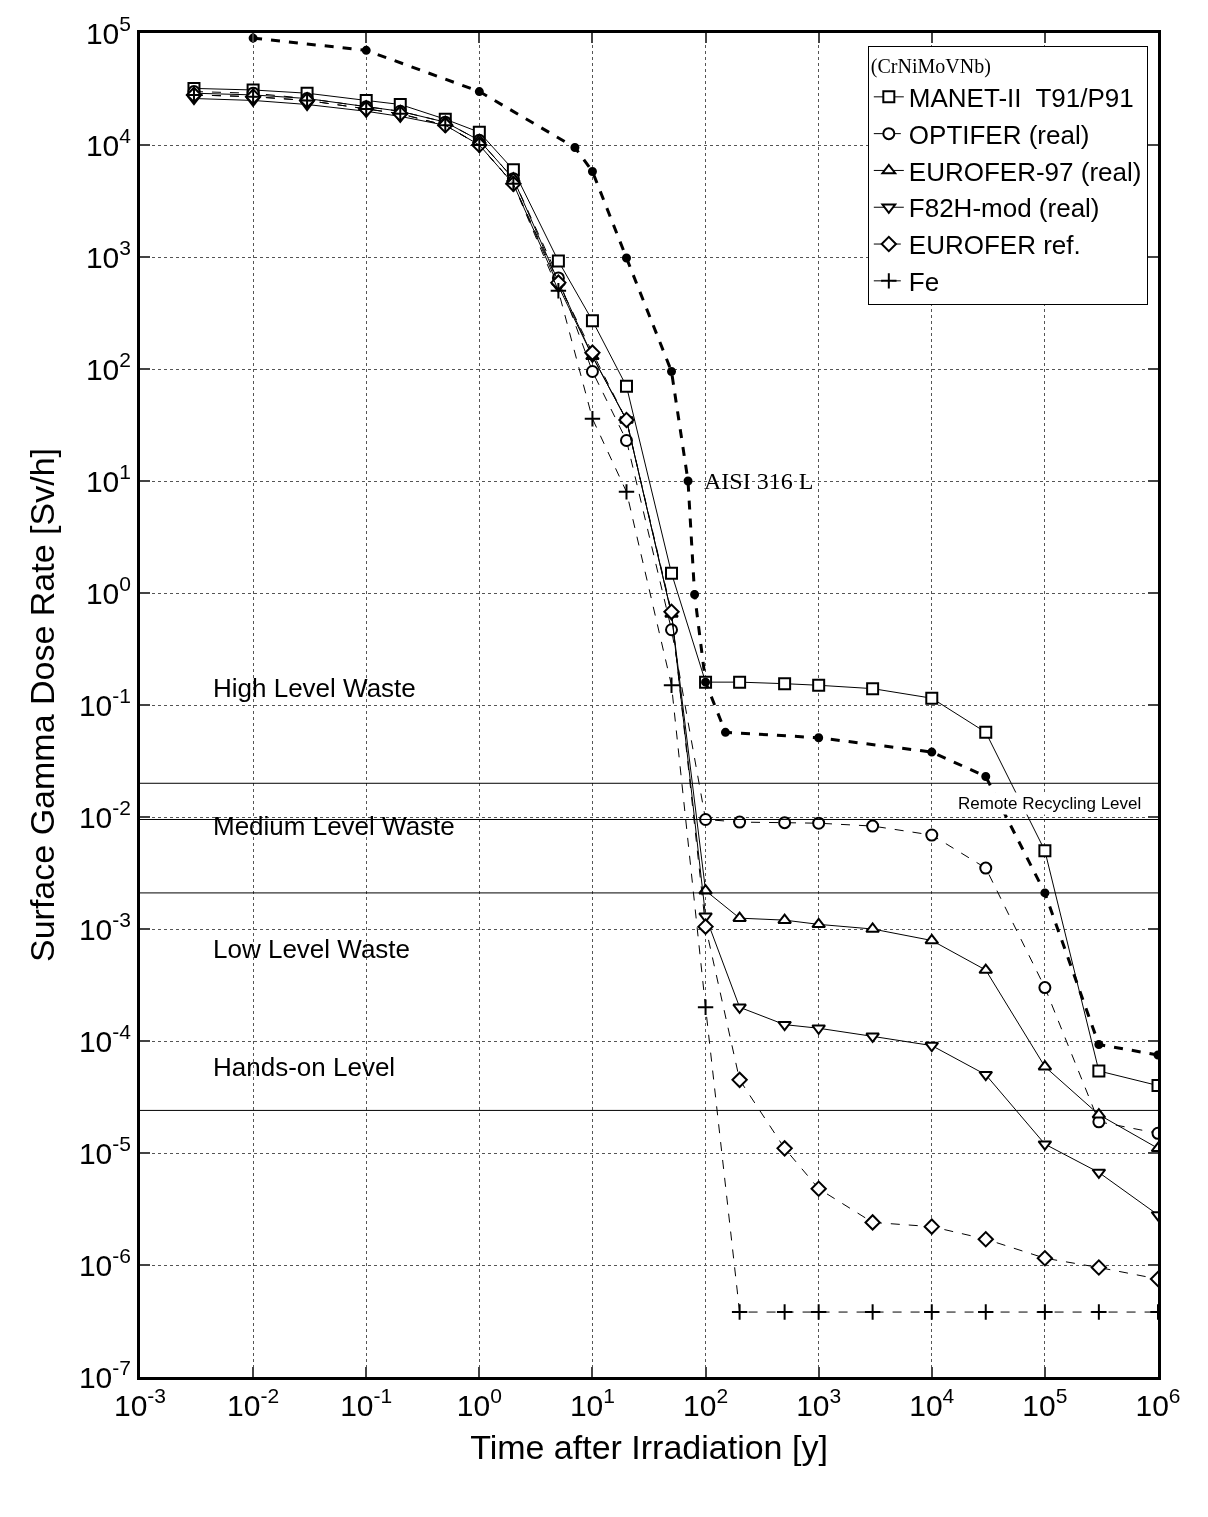 The width and height of the screenshot is (1208, 1517). I want to click on legend-title: (CrNiMoVNb), so click(930, 67).